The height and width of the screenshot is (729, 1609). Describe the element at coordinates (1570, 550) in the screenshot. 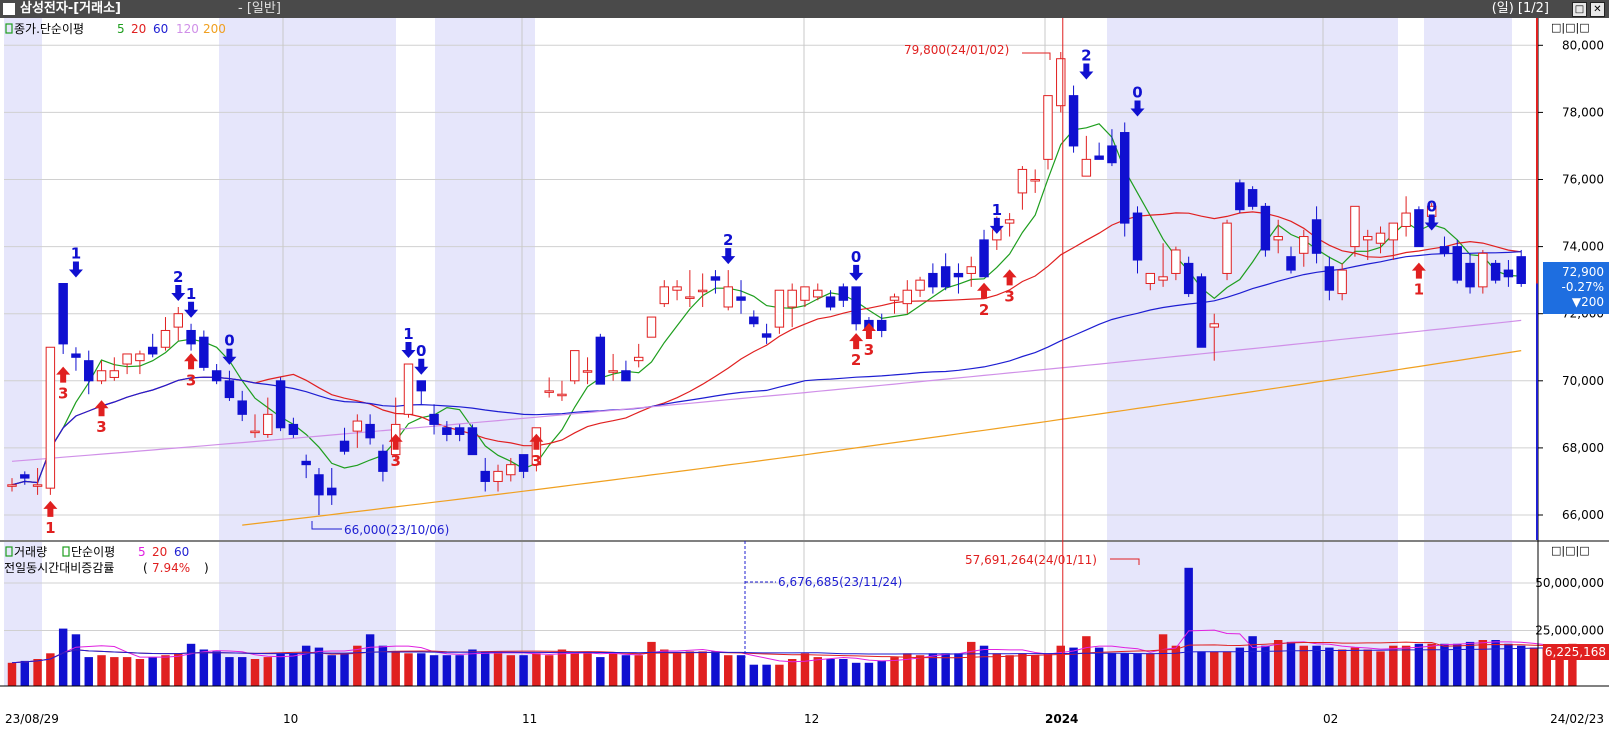

I see `volume-panel-buttons: □|□|□` at that location.